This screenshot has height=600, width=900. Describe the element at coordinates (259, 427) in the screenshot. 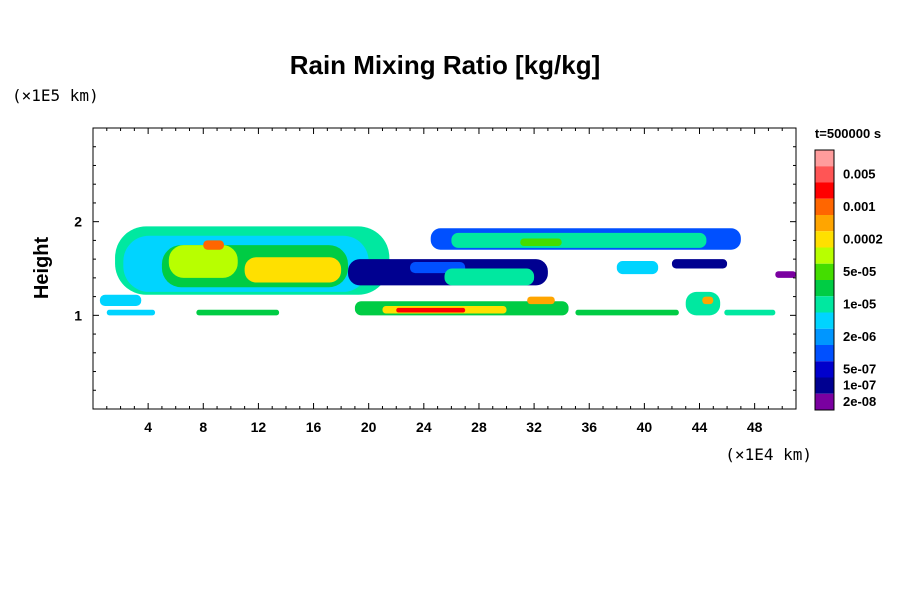

I see `x-tick-label: 12` at that location.